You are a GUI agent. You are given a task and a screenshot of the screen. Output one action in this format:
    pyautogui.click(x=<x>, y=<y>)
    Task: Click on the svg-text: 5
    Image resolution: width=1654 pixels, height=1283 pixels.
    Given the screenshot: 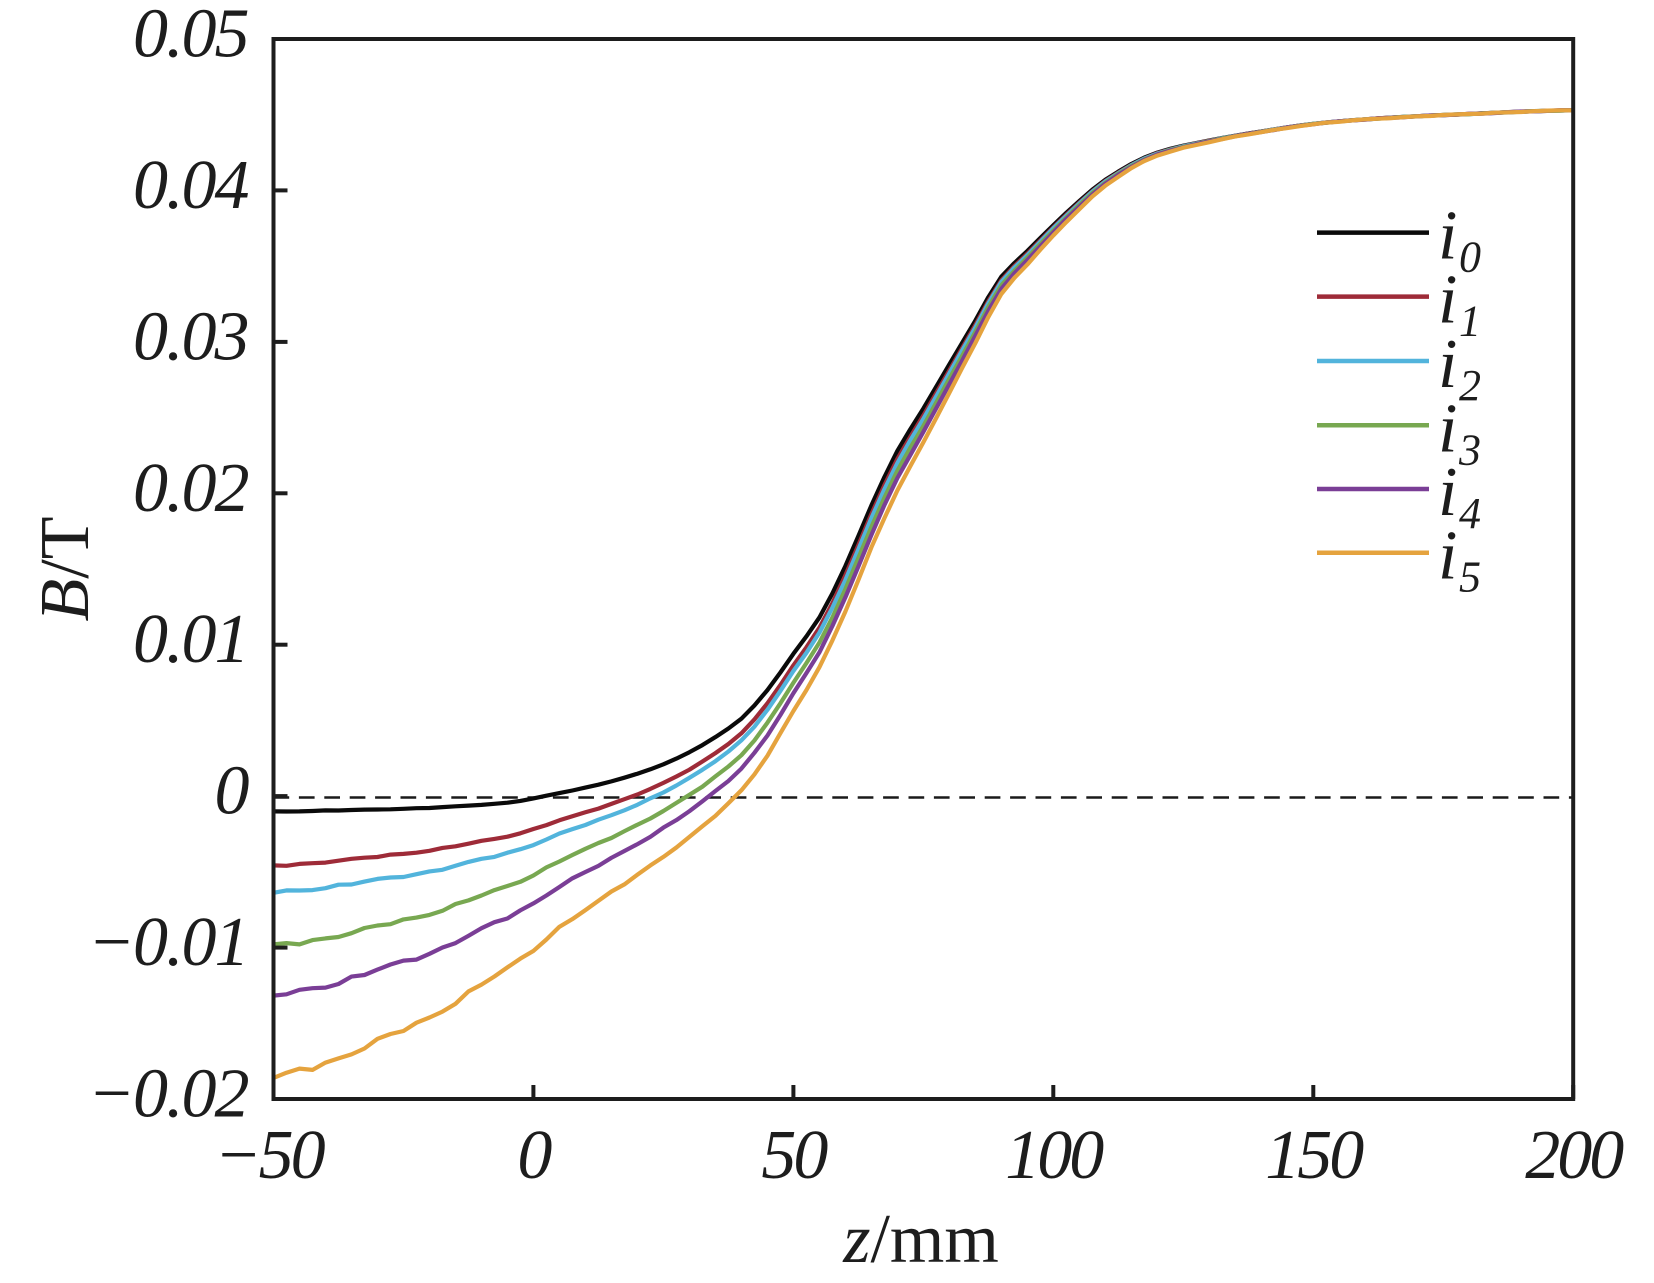 What is the action you would take?
    pyautogui.click(x=1470, y=577)
    